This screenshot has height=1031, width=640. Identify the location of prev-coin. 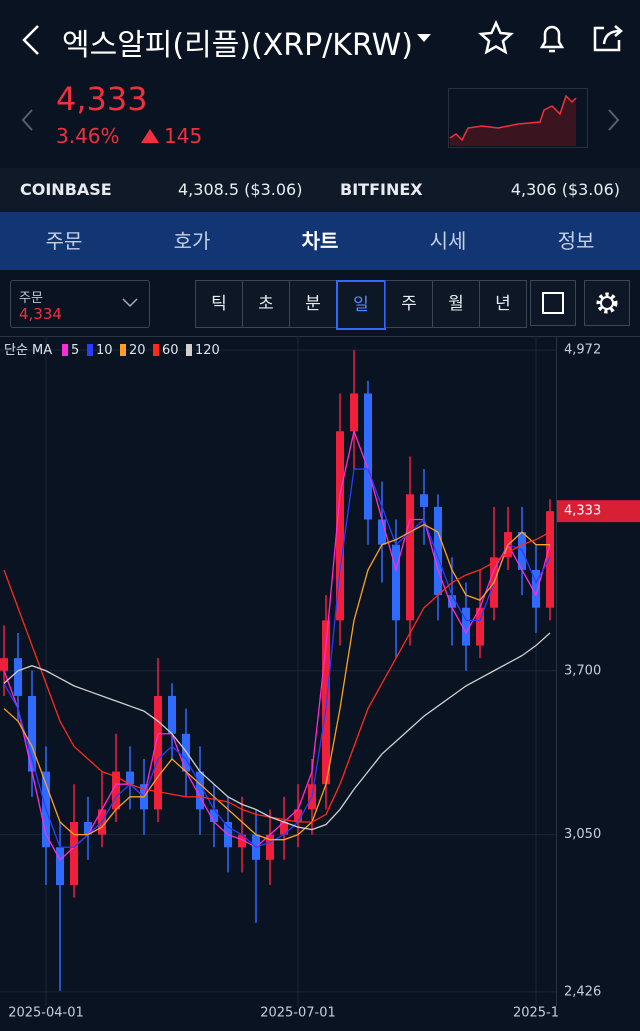
(28, 120).